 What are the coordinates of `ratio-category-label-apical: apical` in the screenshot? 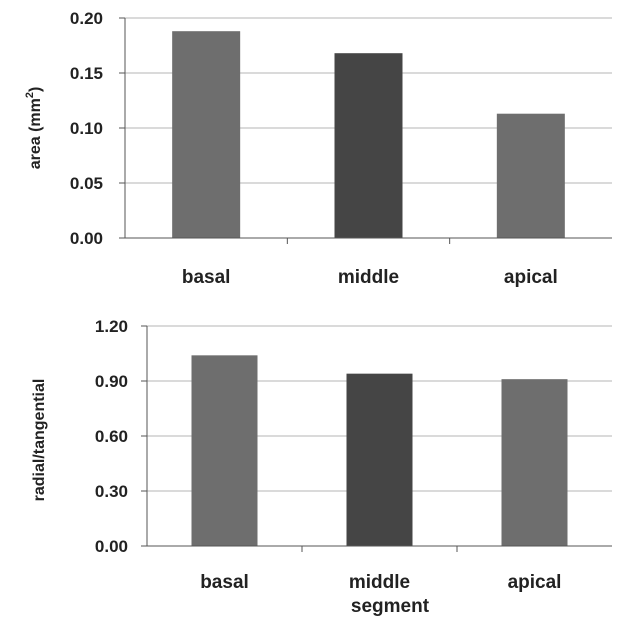 It's located at (535, 582).